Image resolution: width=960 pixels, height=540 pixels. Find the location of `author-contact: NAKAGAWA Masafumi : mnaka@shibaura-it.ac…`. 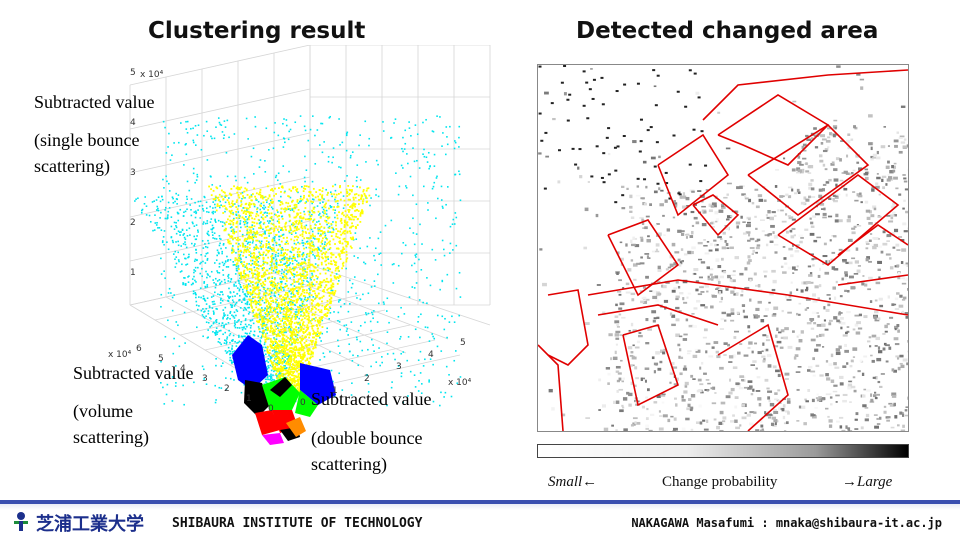

author-contact: NAKAGAWA Masafumi : mnaka@shibaura-it.ac… is located at coordinates (786, 523).